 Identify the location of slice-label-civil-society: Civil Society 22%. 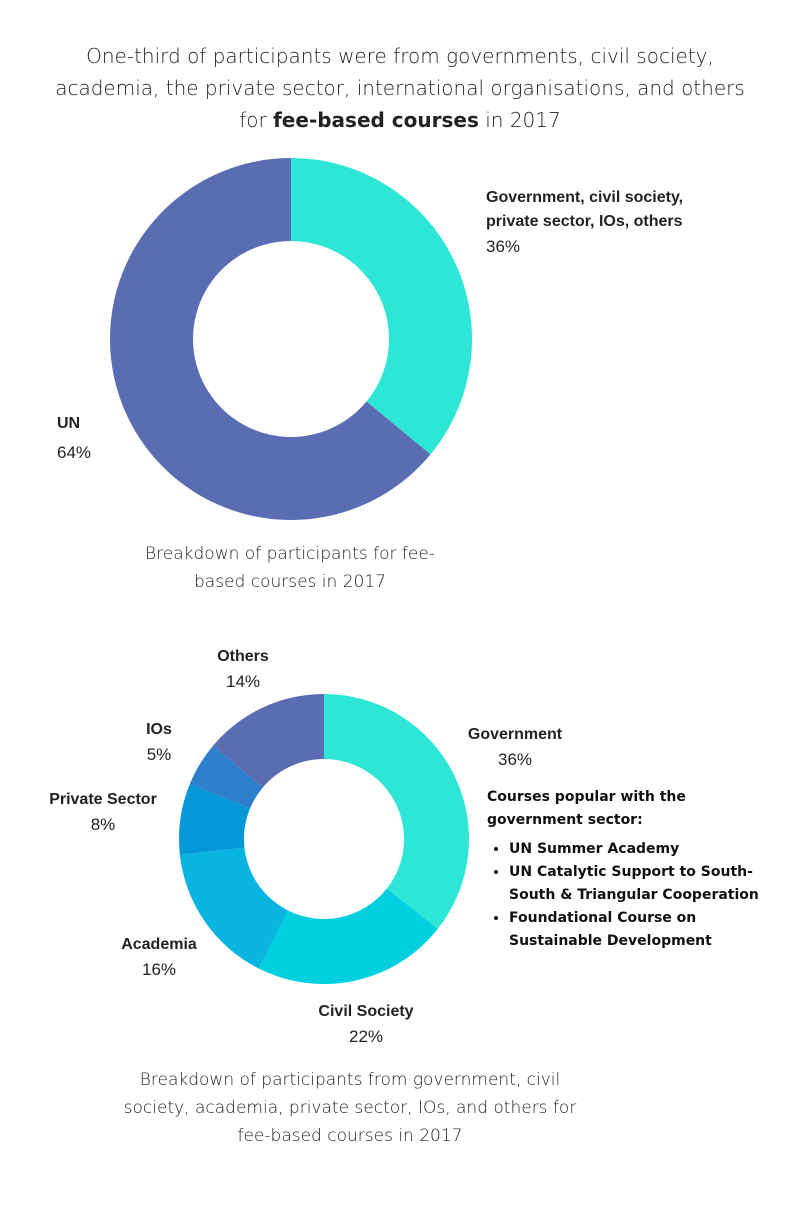
(366, 1025).